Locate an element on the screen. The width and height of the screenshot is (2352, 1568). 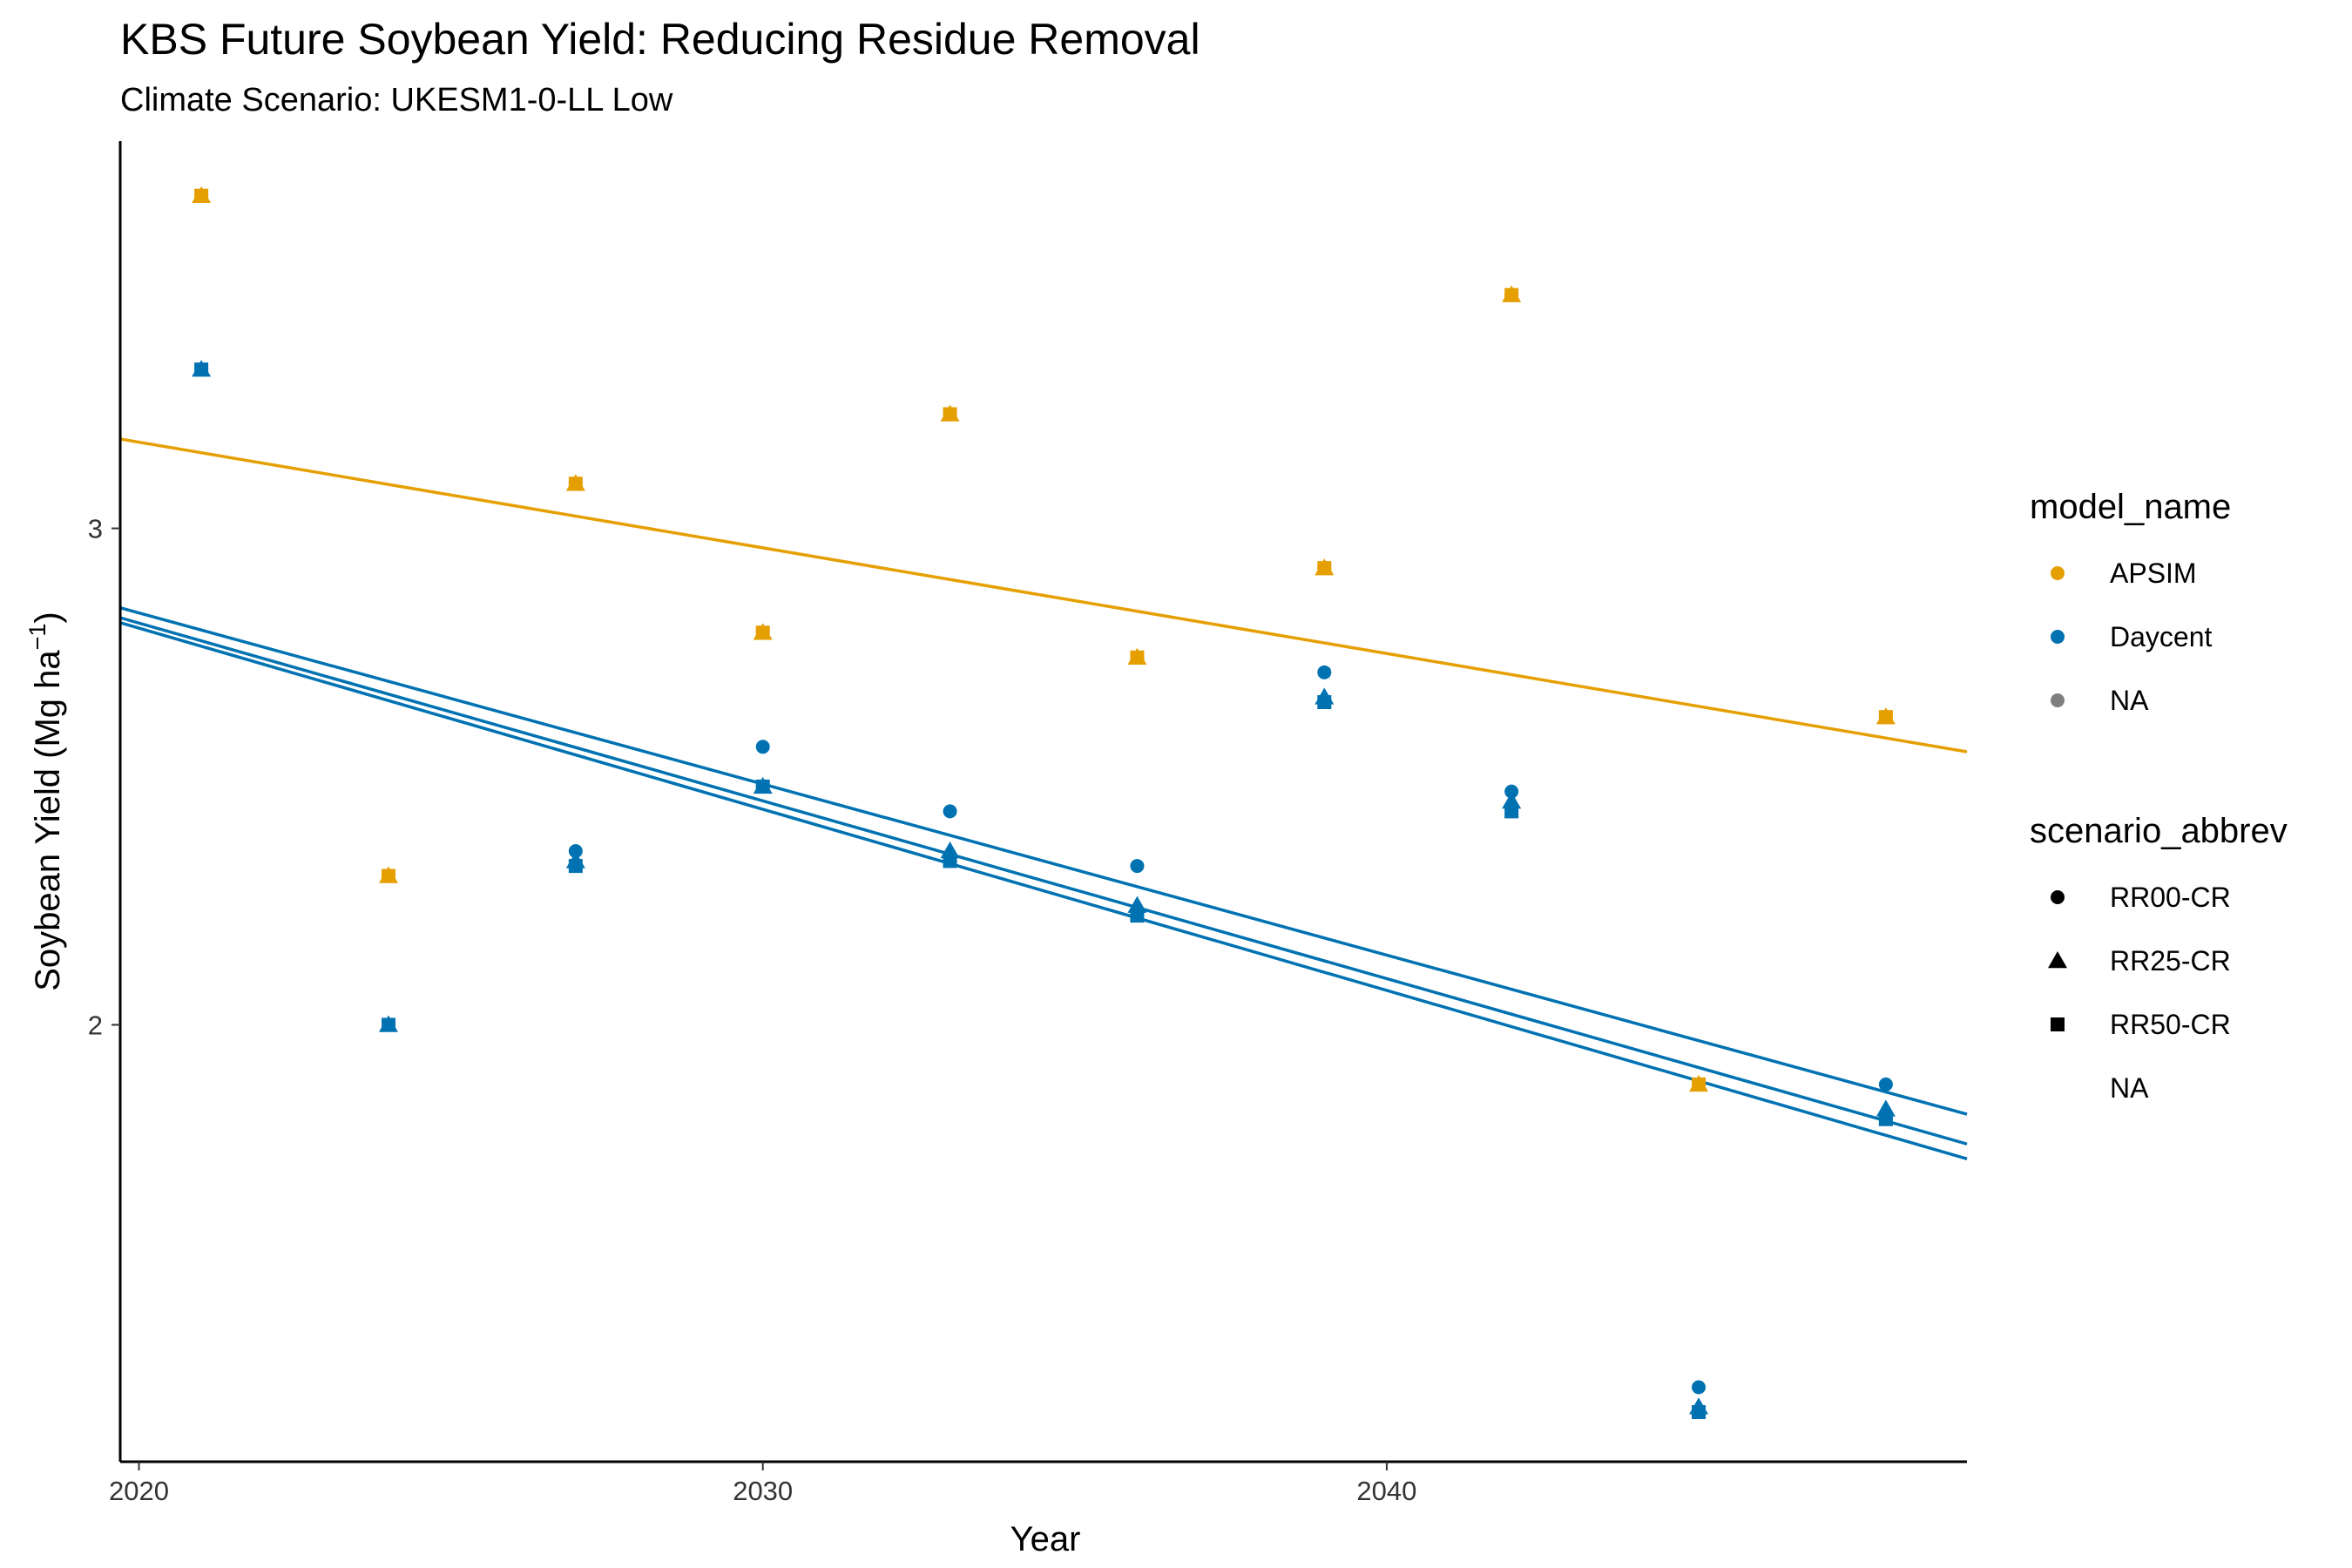
legend-title: model_name is located at coordinates (2130, 507).